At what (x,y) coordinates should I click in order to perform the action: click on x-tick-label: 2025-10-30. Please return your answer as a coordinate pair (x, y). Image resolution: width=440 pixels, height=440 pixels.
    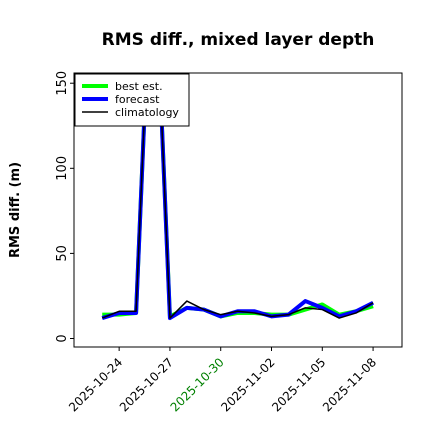
    Looking at the image, I should click on (197, 384).